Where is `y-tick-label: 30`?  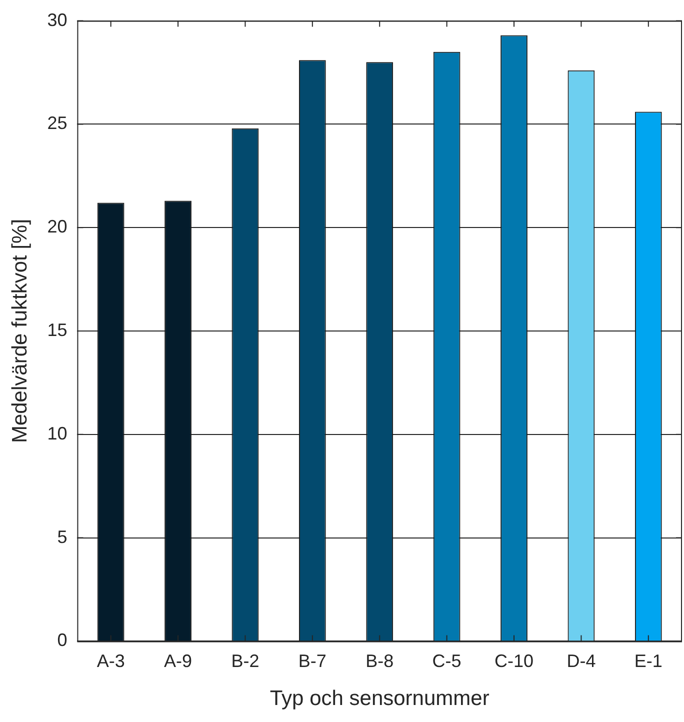 y-tick-label: 30 is located at coordinates (57, 20).